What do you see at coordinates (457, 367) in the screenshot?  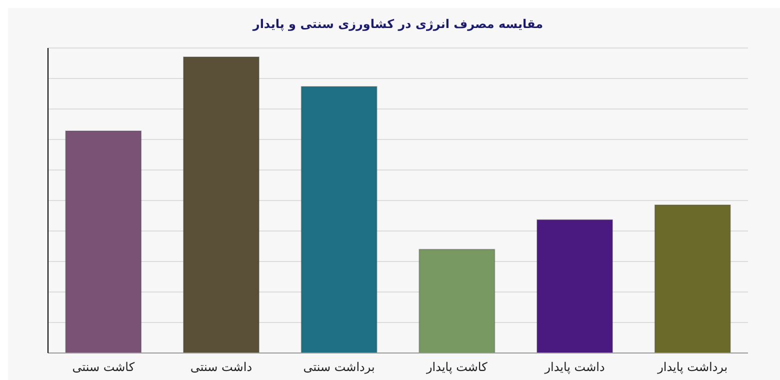 I see `x-tick-label: کاشت پایدار` at bounding box center [457, 367].